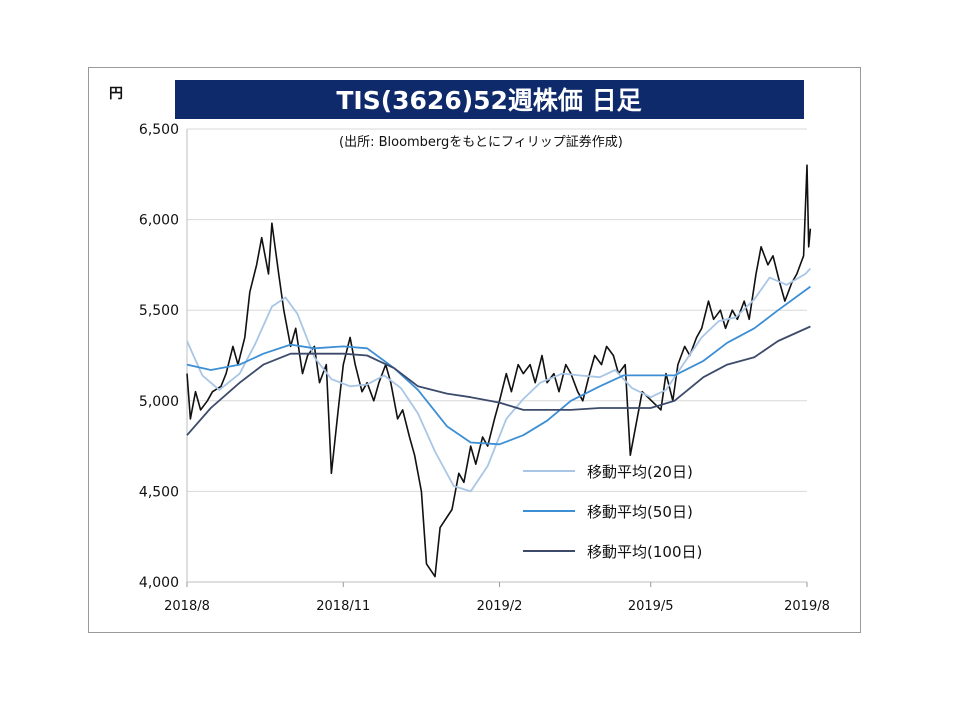 This screenshot has height=720, width=960. I want to click on x-tick-label: 2019/8, so click(807, 606).